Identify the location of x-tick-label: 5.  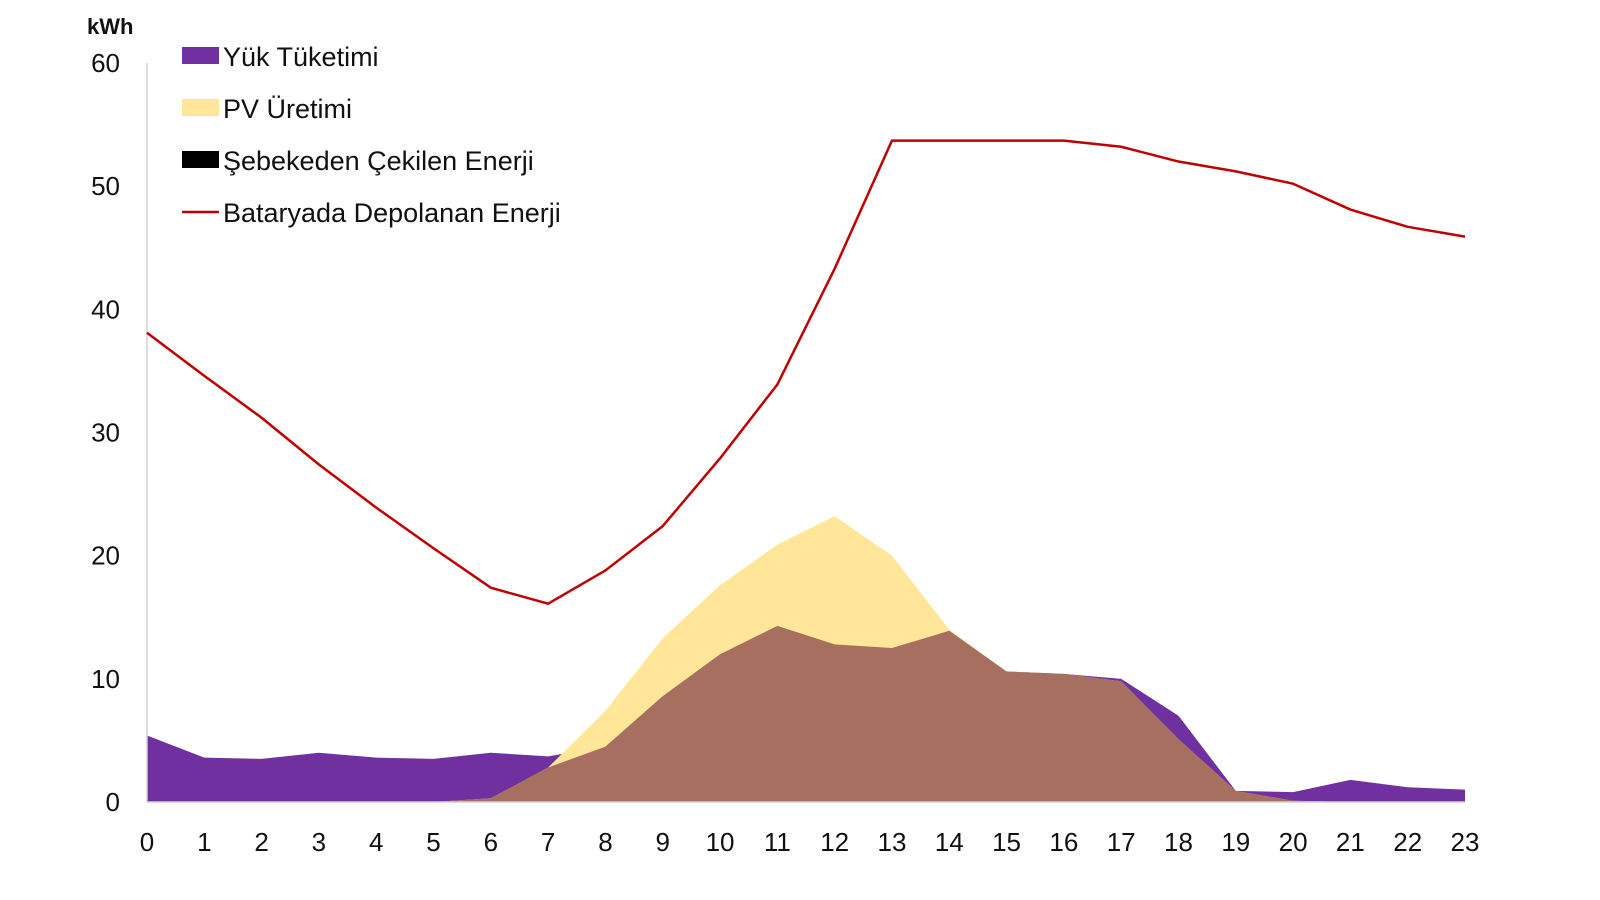
(433, 842).